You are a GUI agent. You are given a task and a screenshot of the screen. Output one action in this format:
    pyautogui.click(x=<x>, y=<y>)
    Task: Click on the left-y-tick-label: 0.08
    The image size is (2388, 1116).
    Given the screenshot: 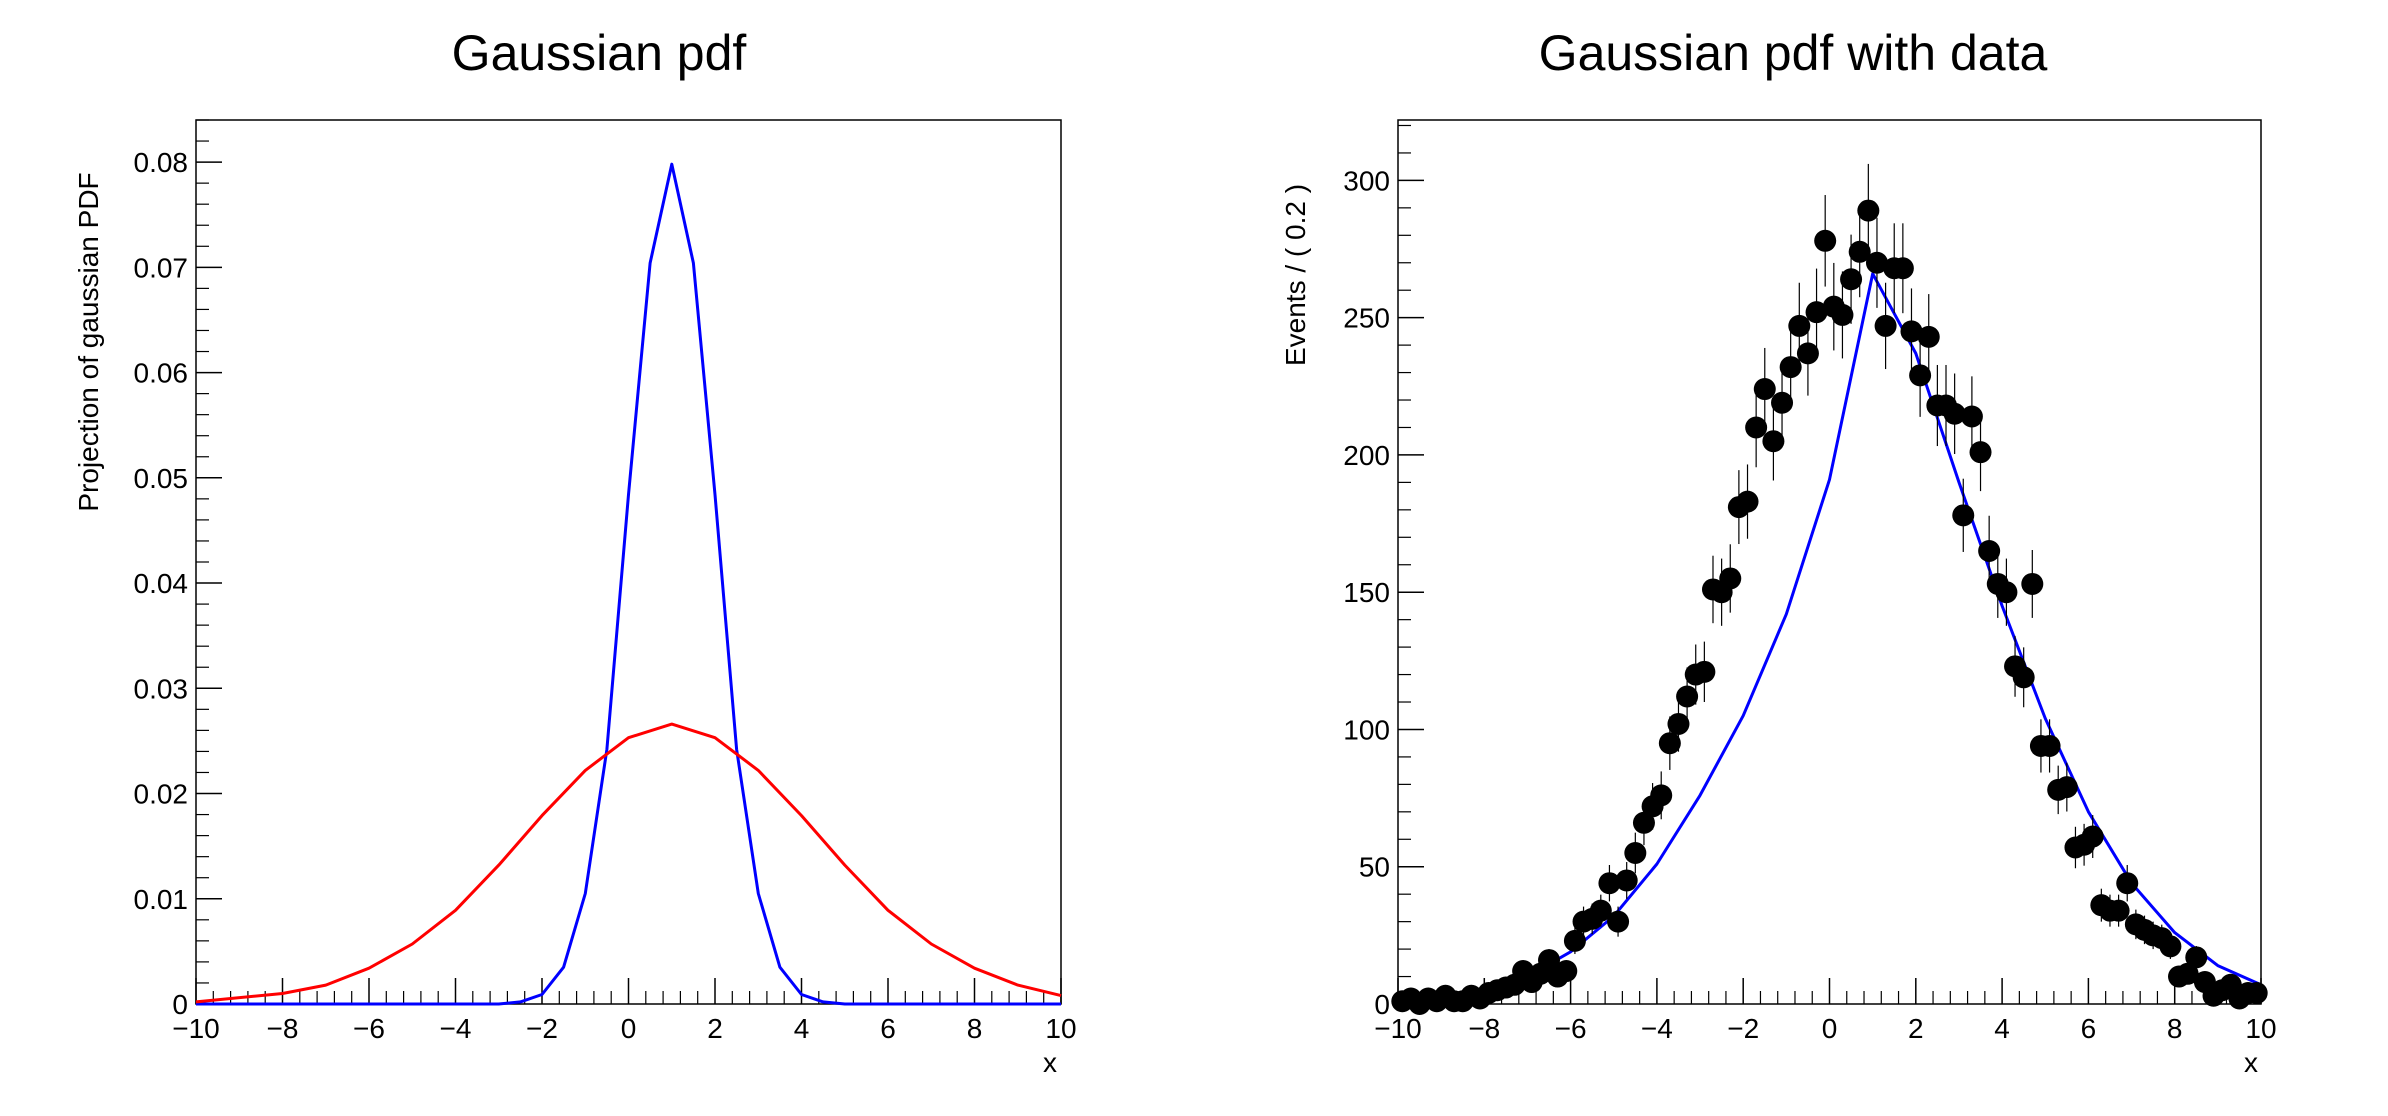 What is the action you would take?
    pyautogui.click(x=161, y=162)
    